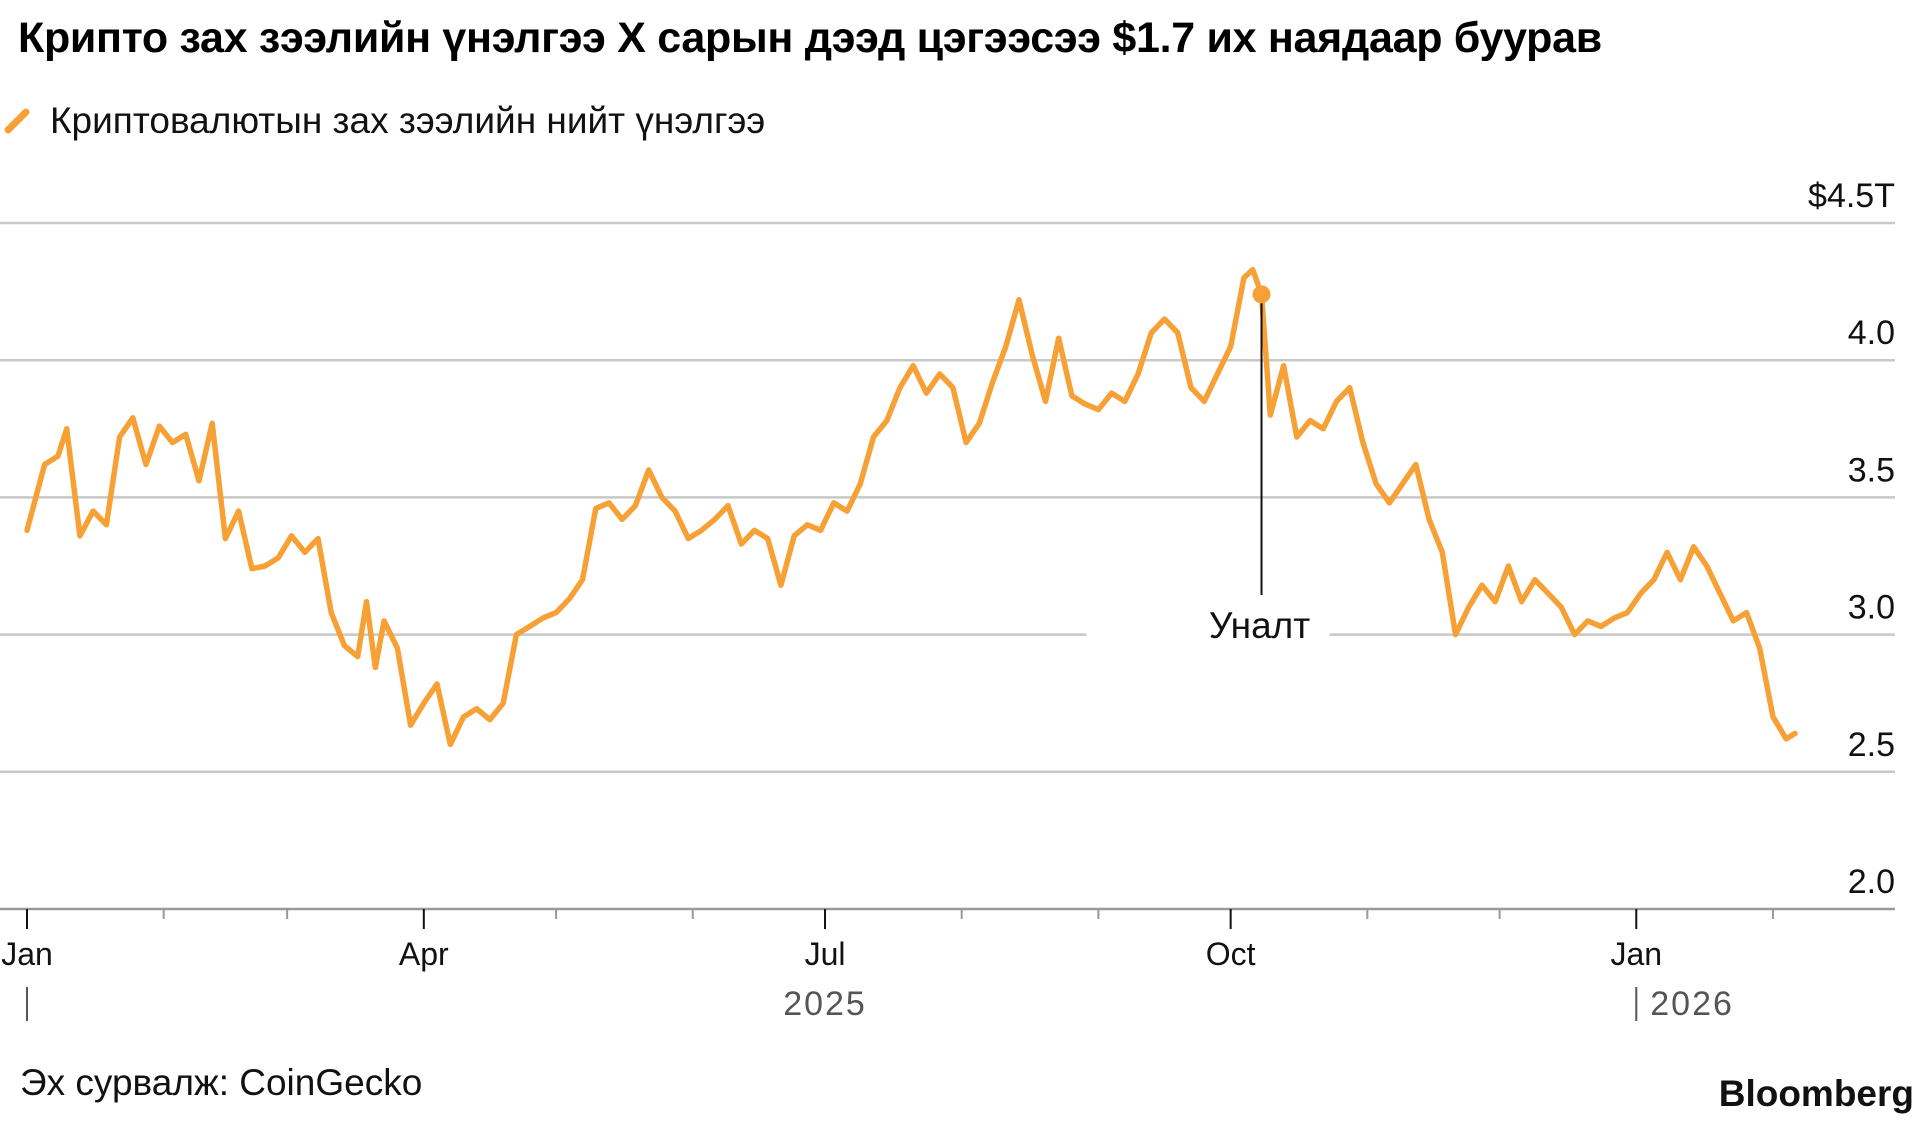 The image size is (1920, 1127). I want to click on y-tick-label: 3.0, so click(1871, 608).